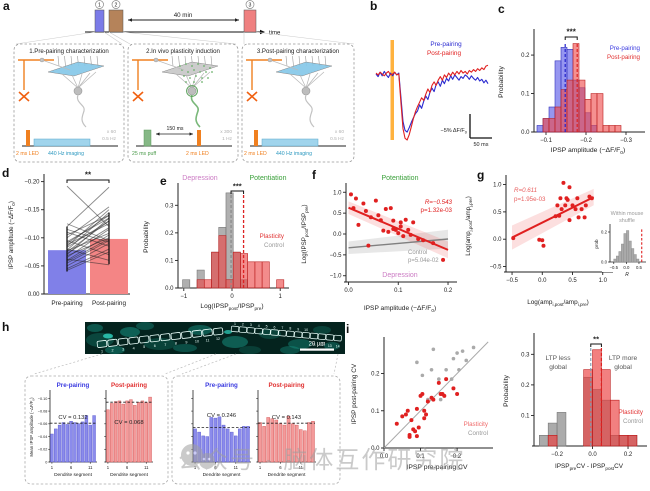  I want to click on svg-text: 1.0, so click(603, 281).